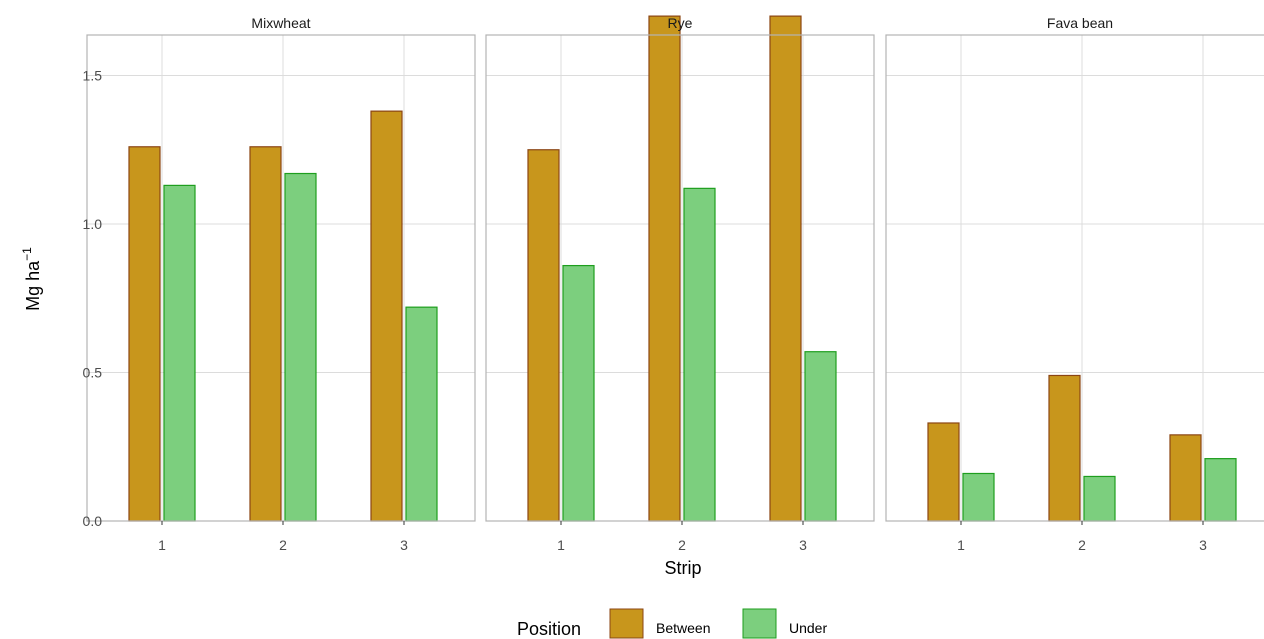 The image size is (1264, 639). What do you see at coordinates (683, 628) in the screenshot?
I see `legend-label-between: Between` at bounding box center [683, 628].